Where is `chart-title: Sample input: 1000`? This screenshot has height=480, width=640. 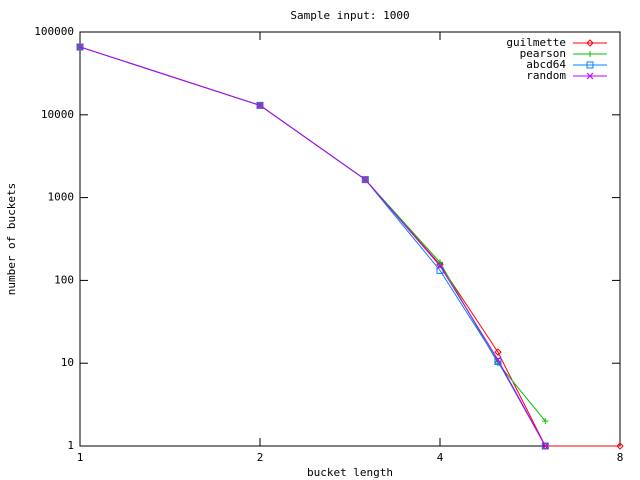 chart-title: Sample input: 1000 is located at coordinates (349, 15).